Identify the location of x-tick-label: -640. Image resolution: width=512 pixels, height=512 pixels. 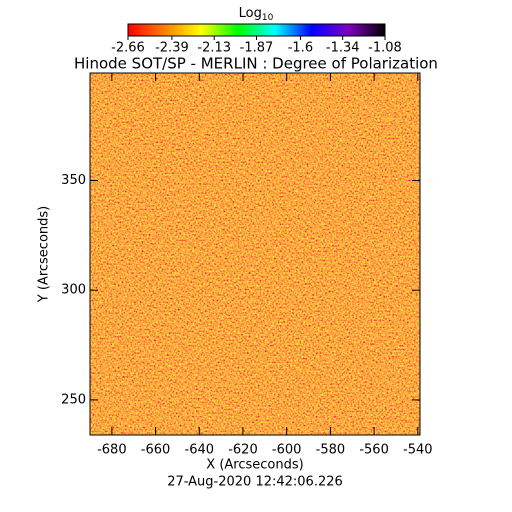
(200, 450).